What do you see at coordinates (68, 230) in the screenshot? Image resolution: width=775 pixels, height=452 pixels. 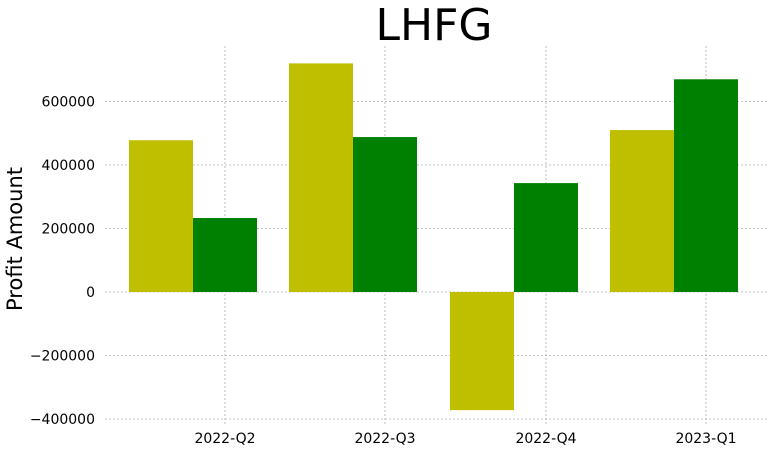 I see `y-tick-label: 200000` at bounding box center [68, 230].